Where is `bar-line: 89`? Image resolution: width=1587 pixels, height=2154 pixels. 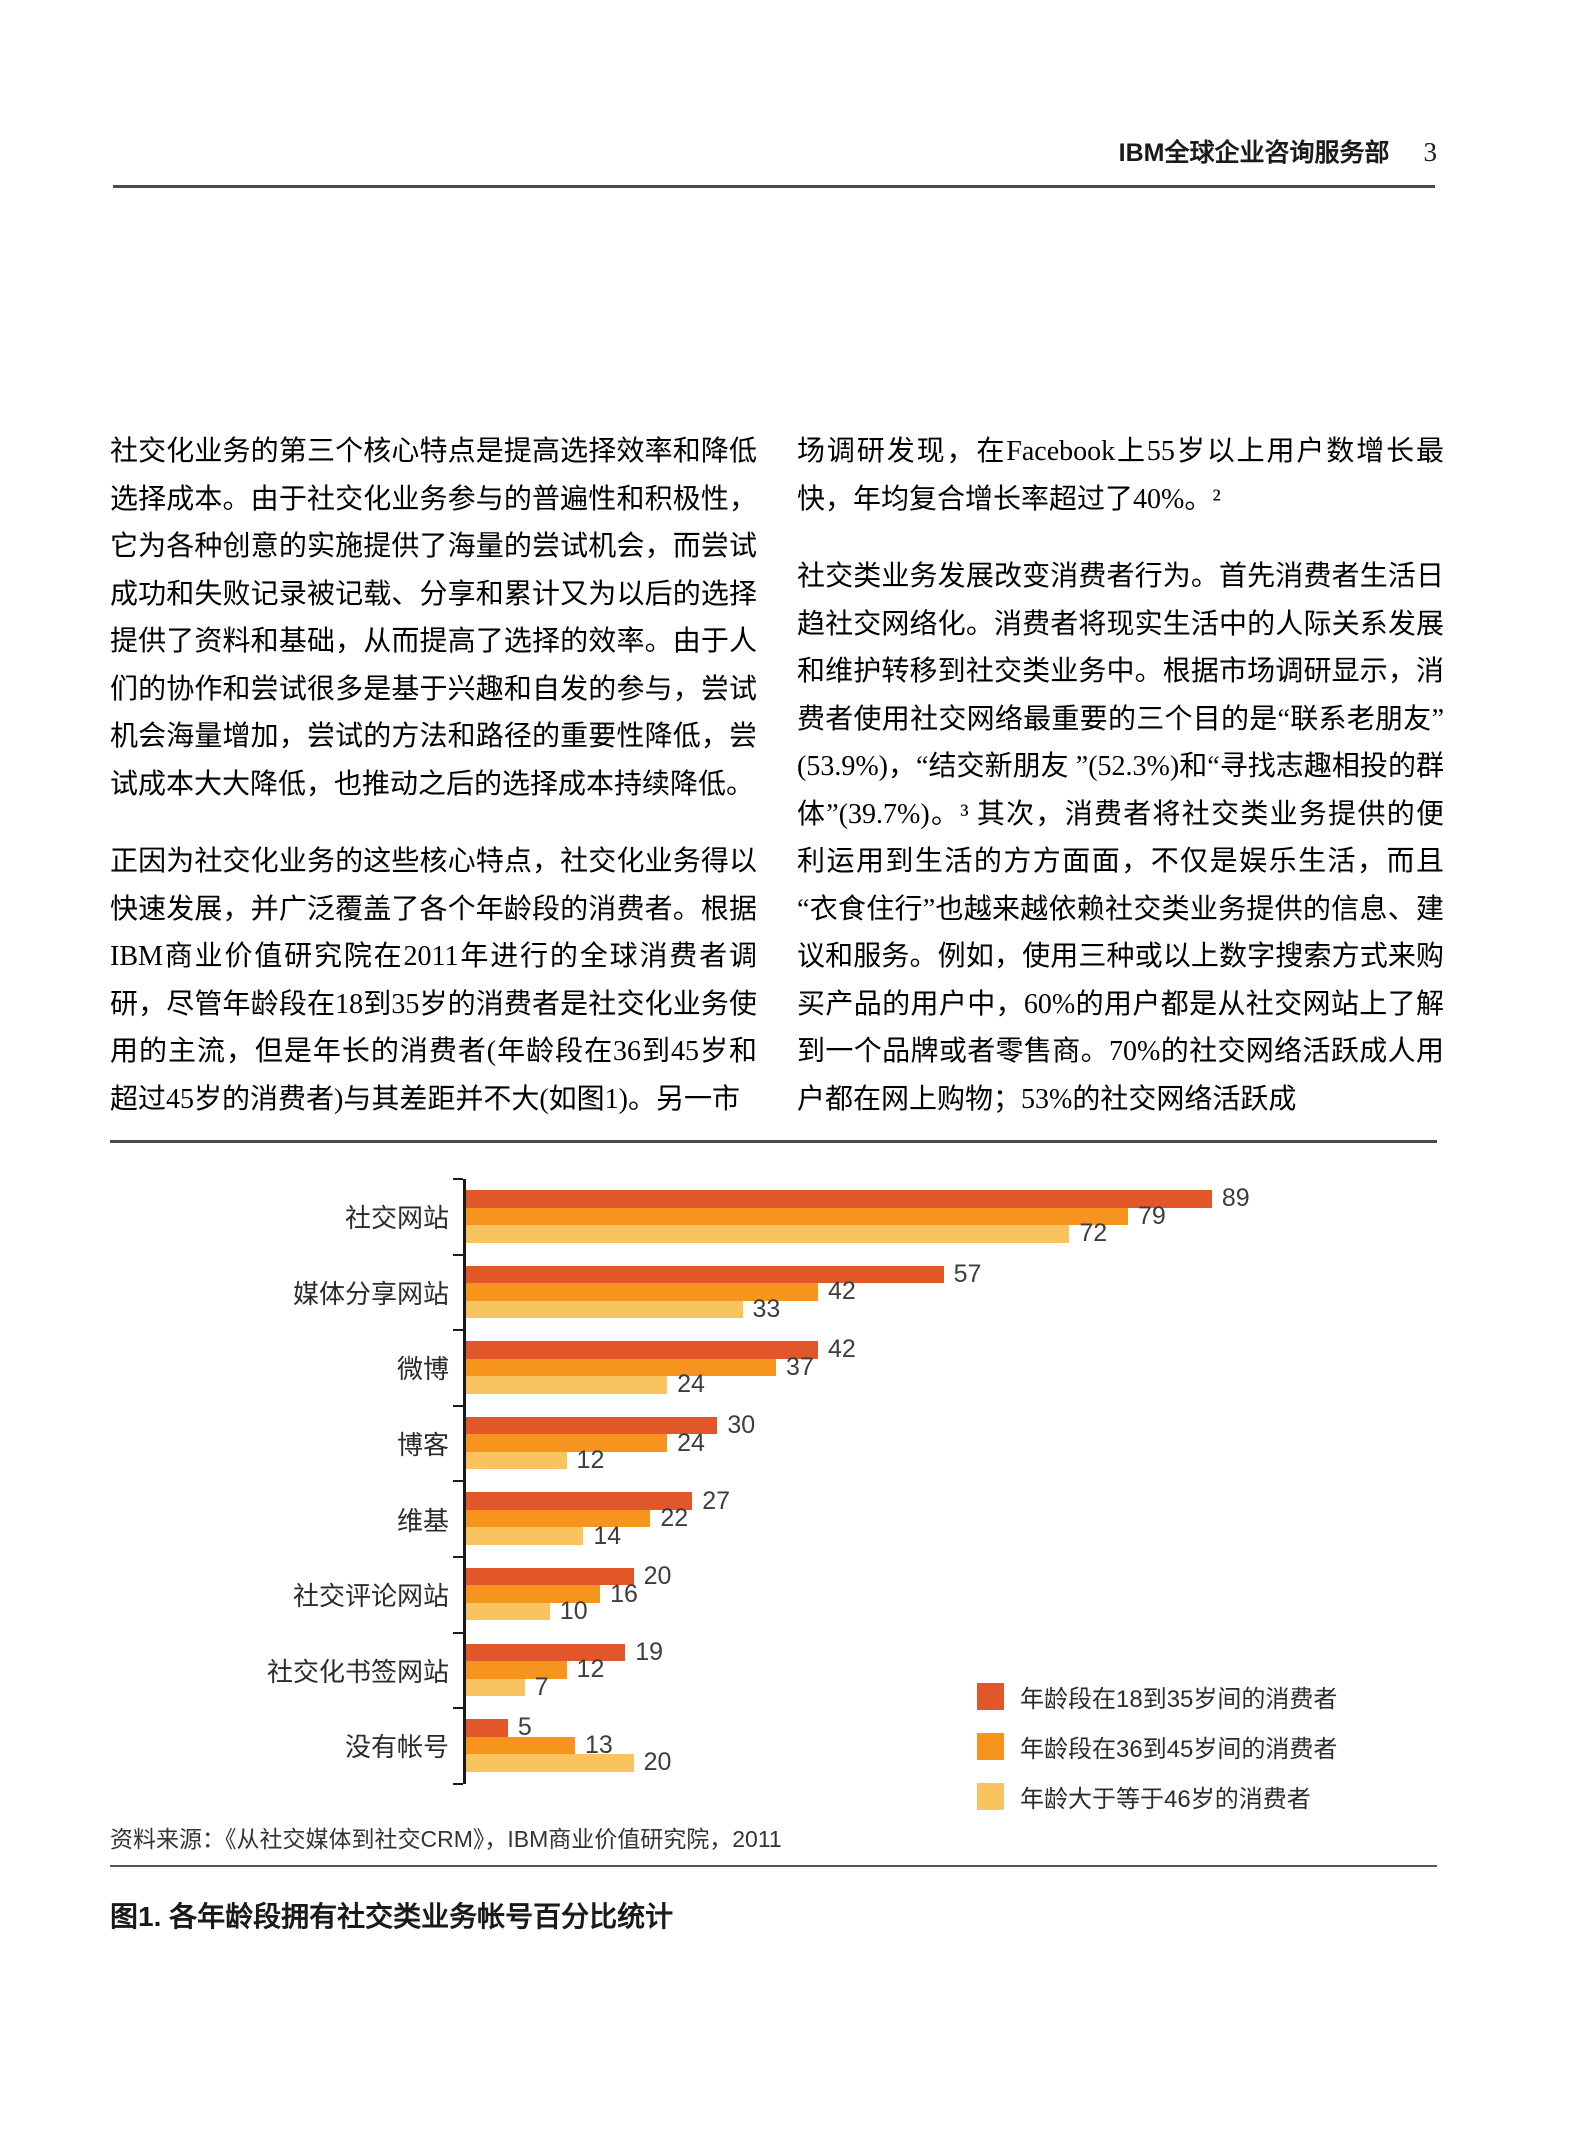
bar-line: 89 is located at coordinates (944, 1198).